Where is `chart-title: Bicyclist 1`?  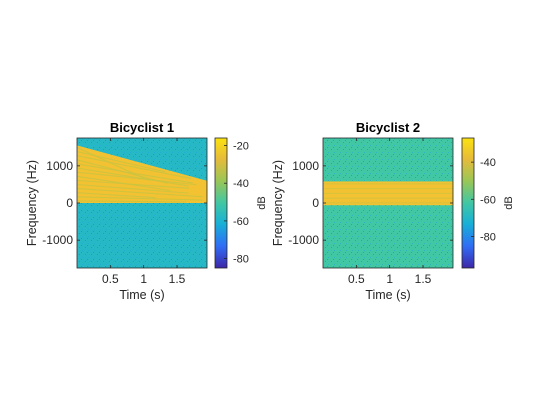 chart-title: Bicyclist 1 is located at coordinates (142, 127).